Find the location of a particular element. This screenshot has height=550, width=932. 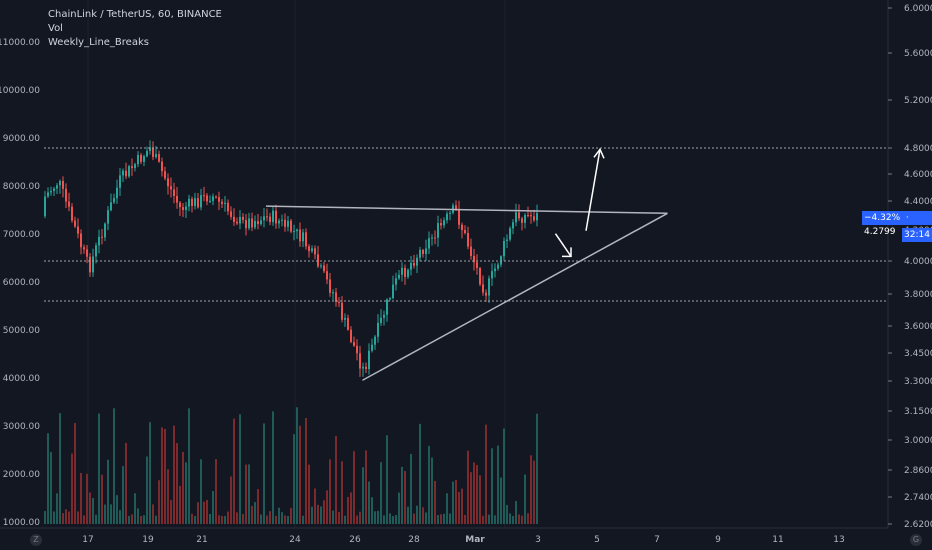

triangle-bottom-line is located at coordinates (515, 296).